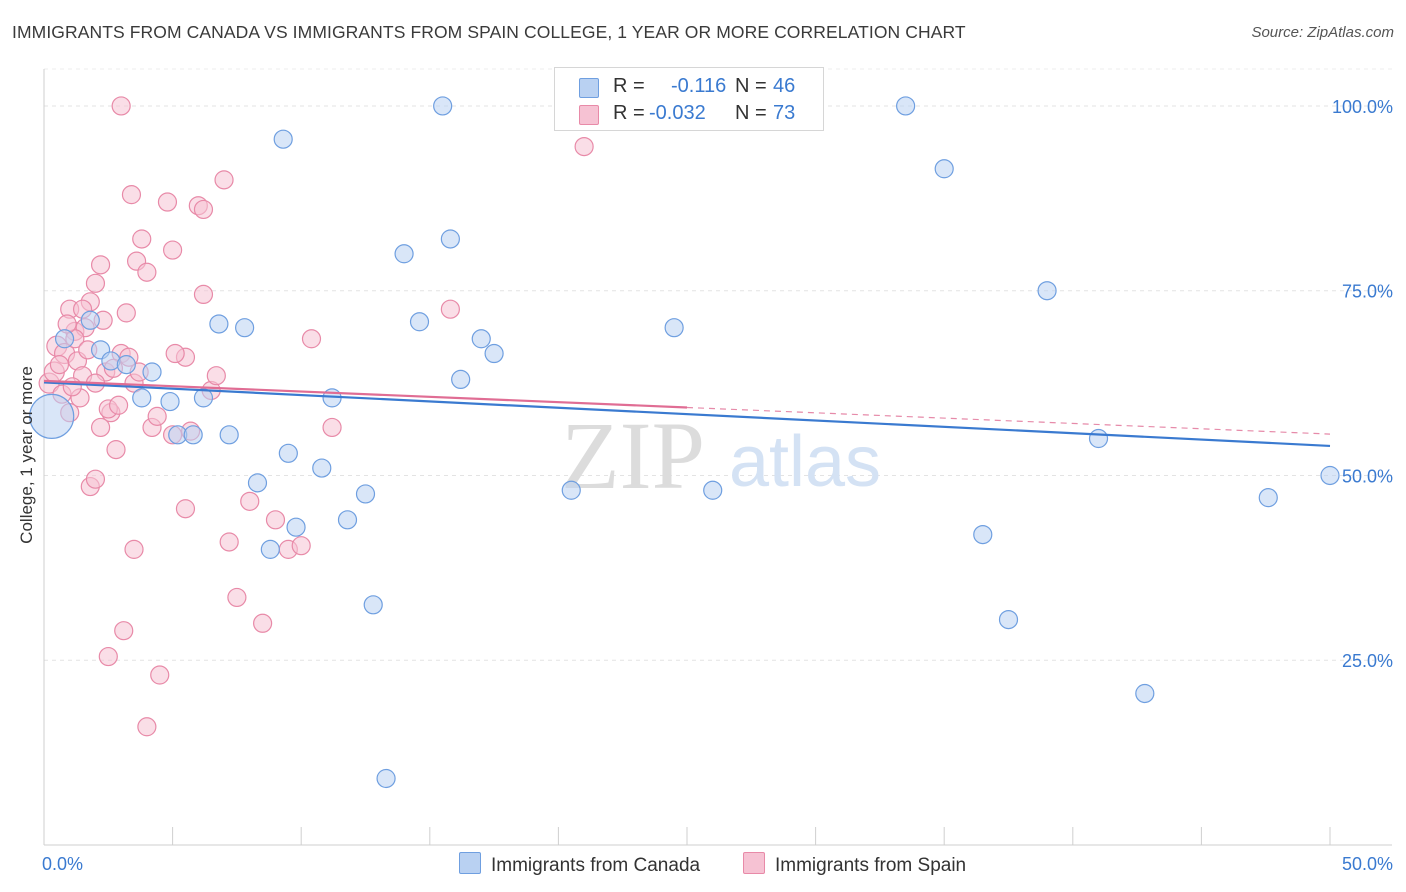 This screenshot has width=1406, height=892. I want to click on bottom-legend-label-spain: Immigrants from Spain, so click(871, 865).